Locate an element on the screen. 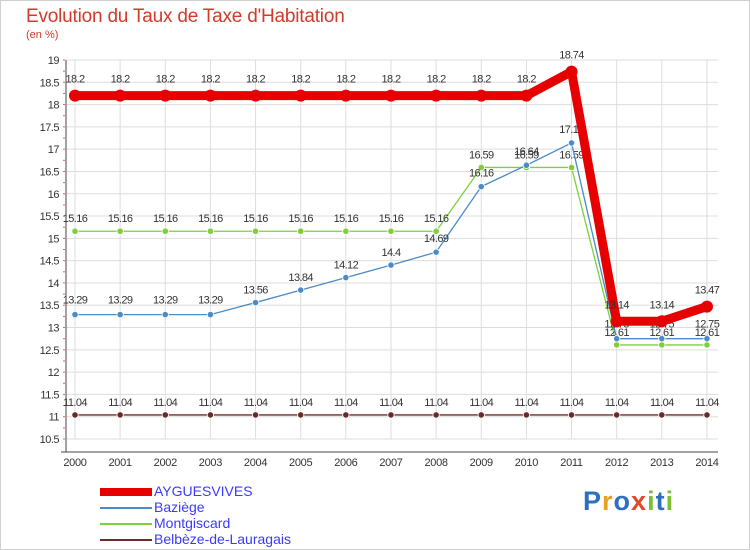 The image size is (750, 550). y-tick-label: 14.5 is located at coordinates (50, 262).